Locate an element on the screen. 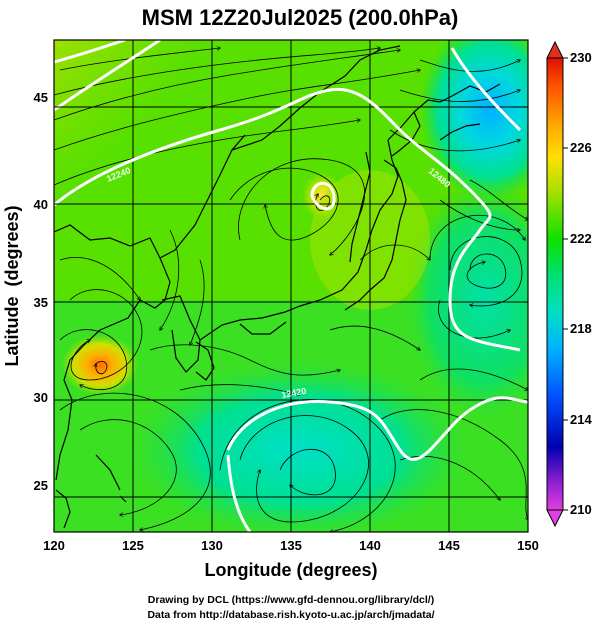 The image size is (599, 625). y-axis is located at coordinates (58, 302).